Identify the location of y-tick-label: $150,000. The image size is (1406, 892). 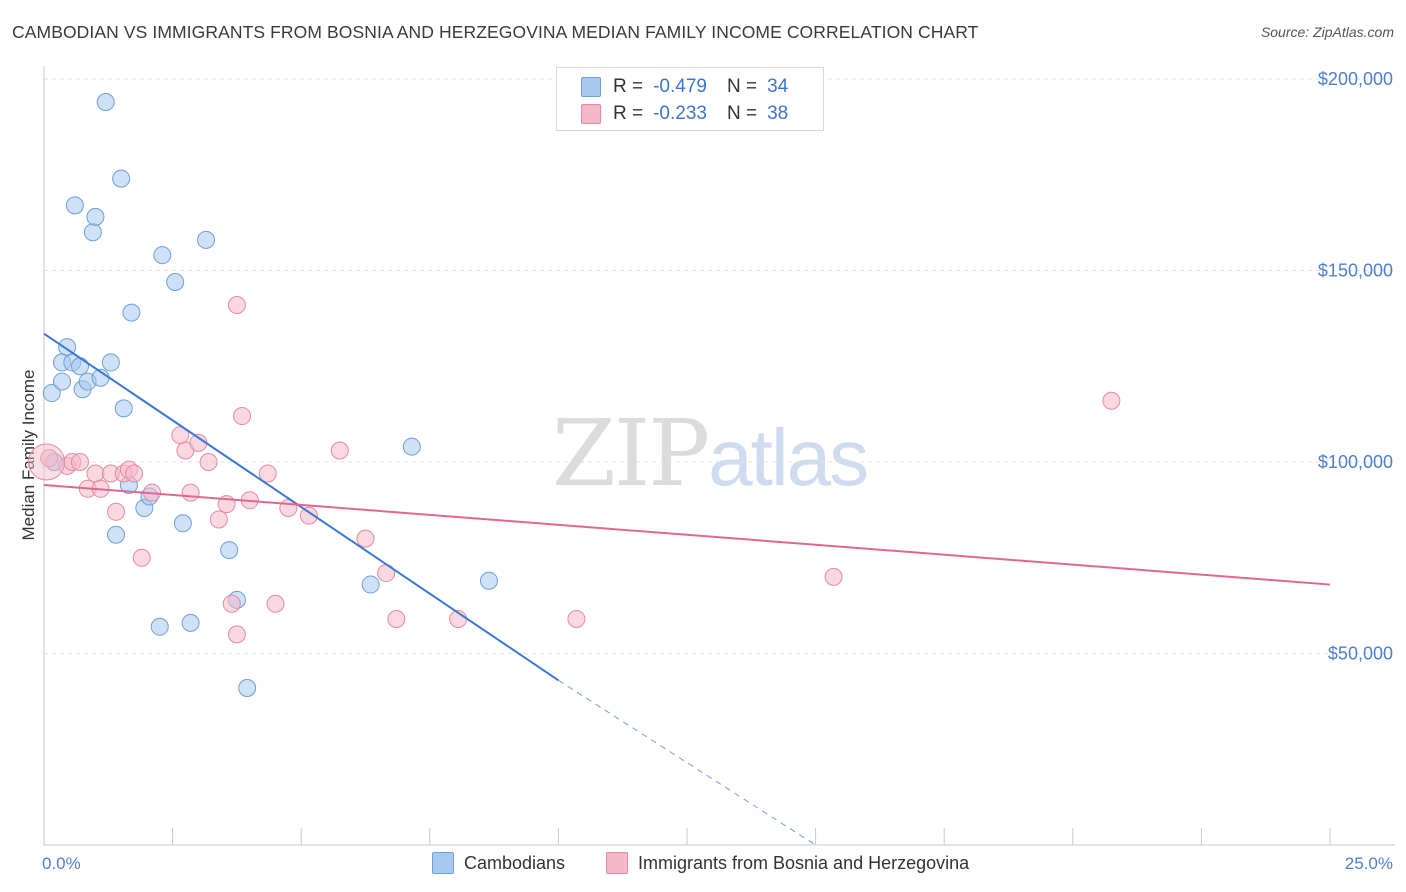
(1355, 271).